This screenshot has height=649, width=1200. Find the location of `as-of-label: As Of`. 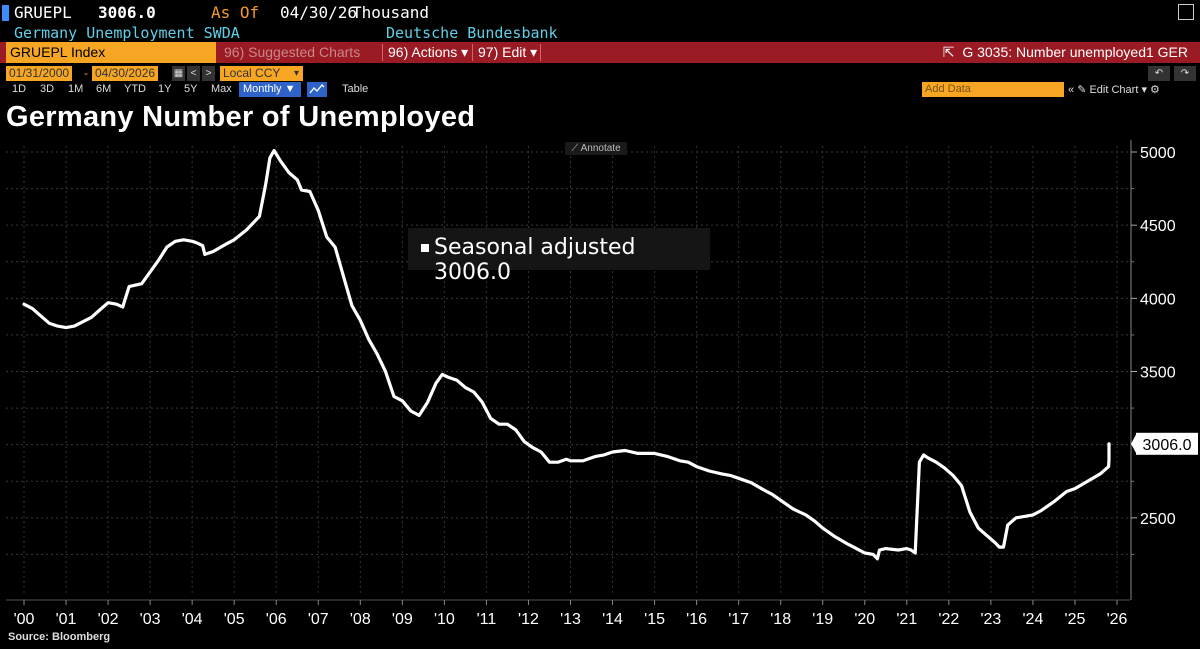

as-of-label: As Of is located at coordinates (235, 12).